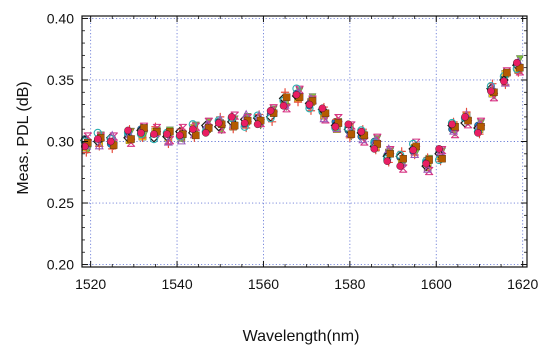 This screenshot has height=353, width=550. I want to click on y-tick-label: 0.25, so click(60, 203).